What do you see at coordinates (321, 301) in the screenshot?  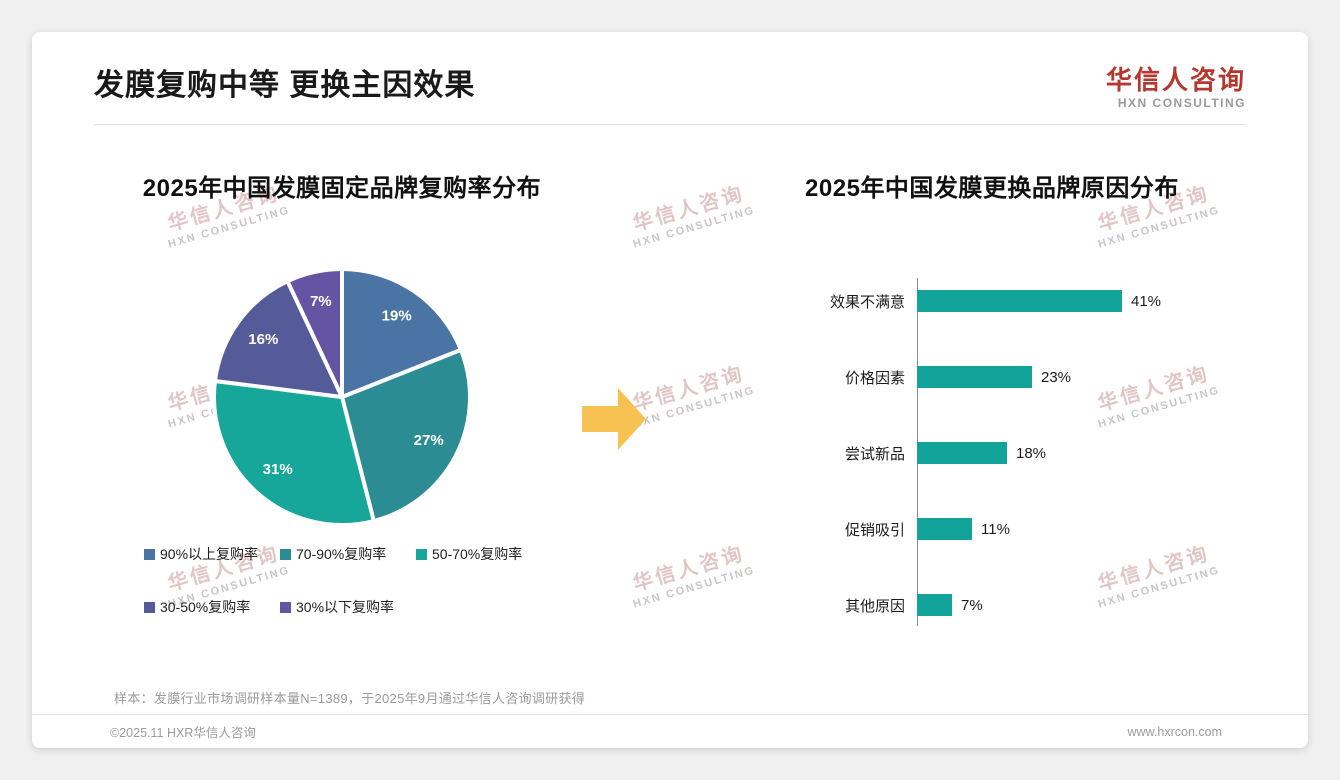 I see `pie-slice-label: 7%` at bounding box center [321, 301].